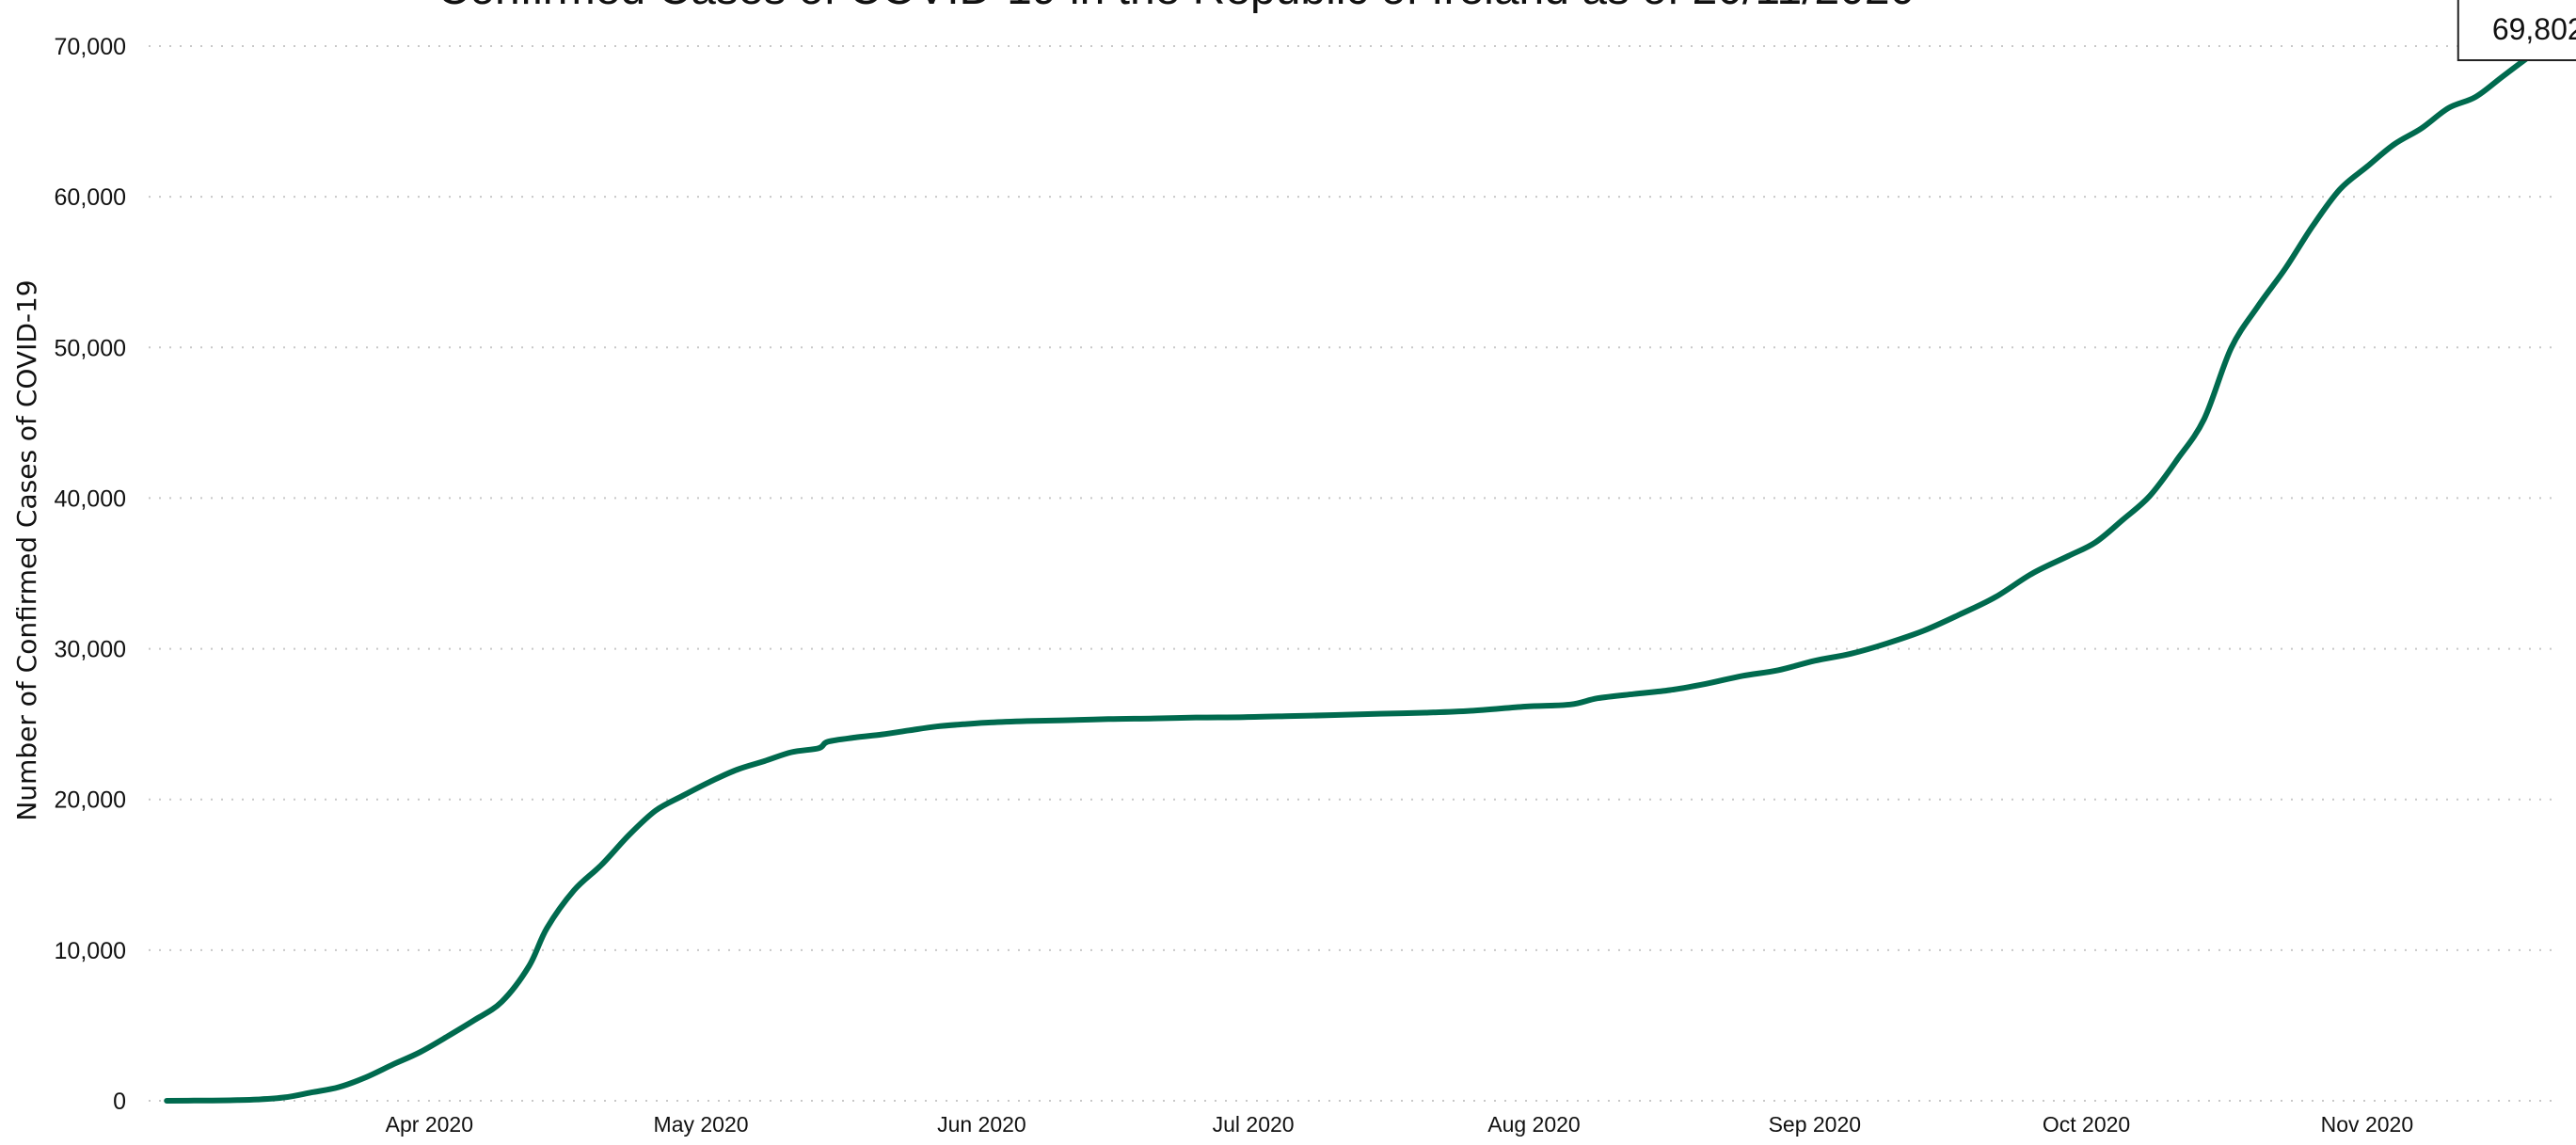 The image size is (2576, 1145). I want to click on x-tick-label: Apr 2020, so click(429, 1124).